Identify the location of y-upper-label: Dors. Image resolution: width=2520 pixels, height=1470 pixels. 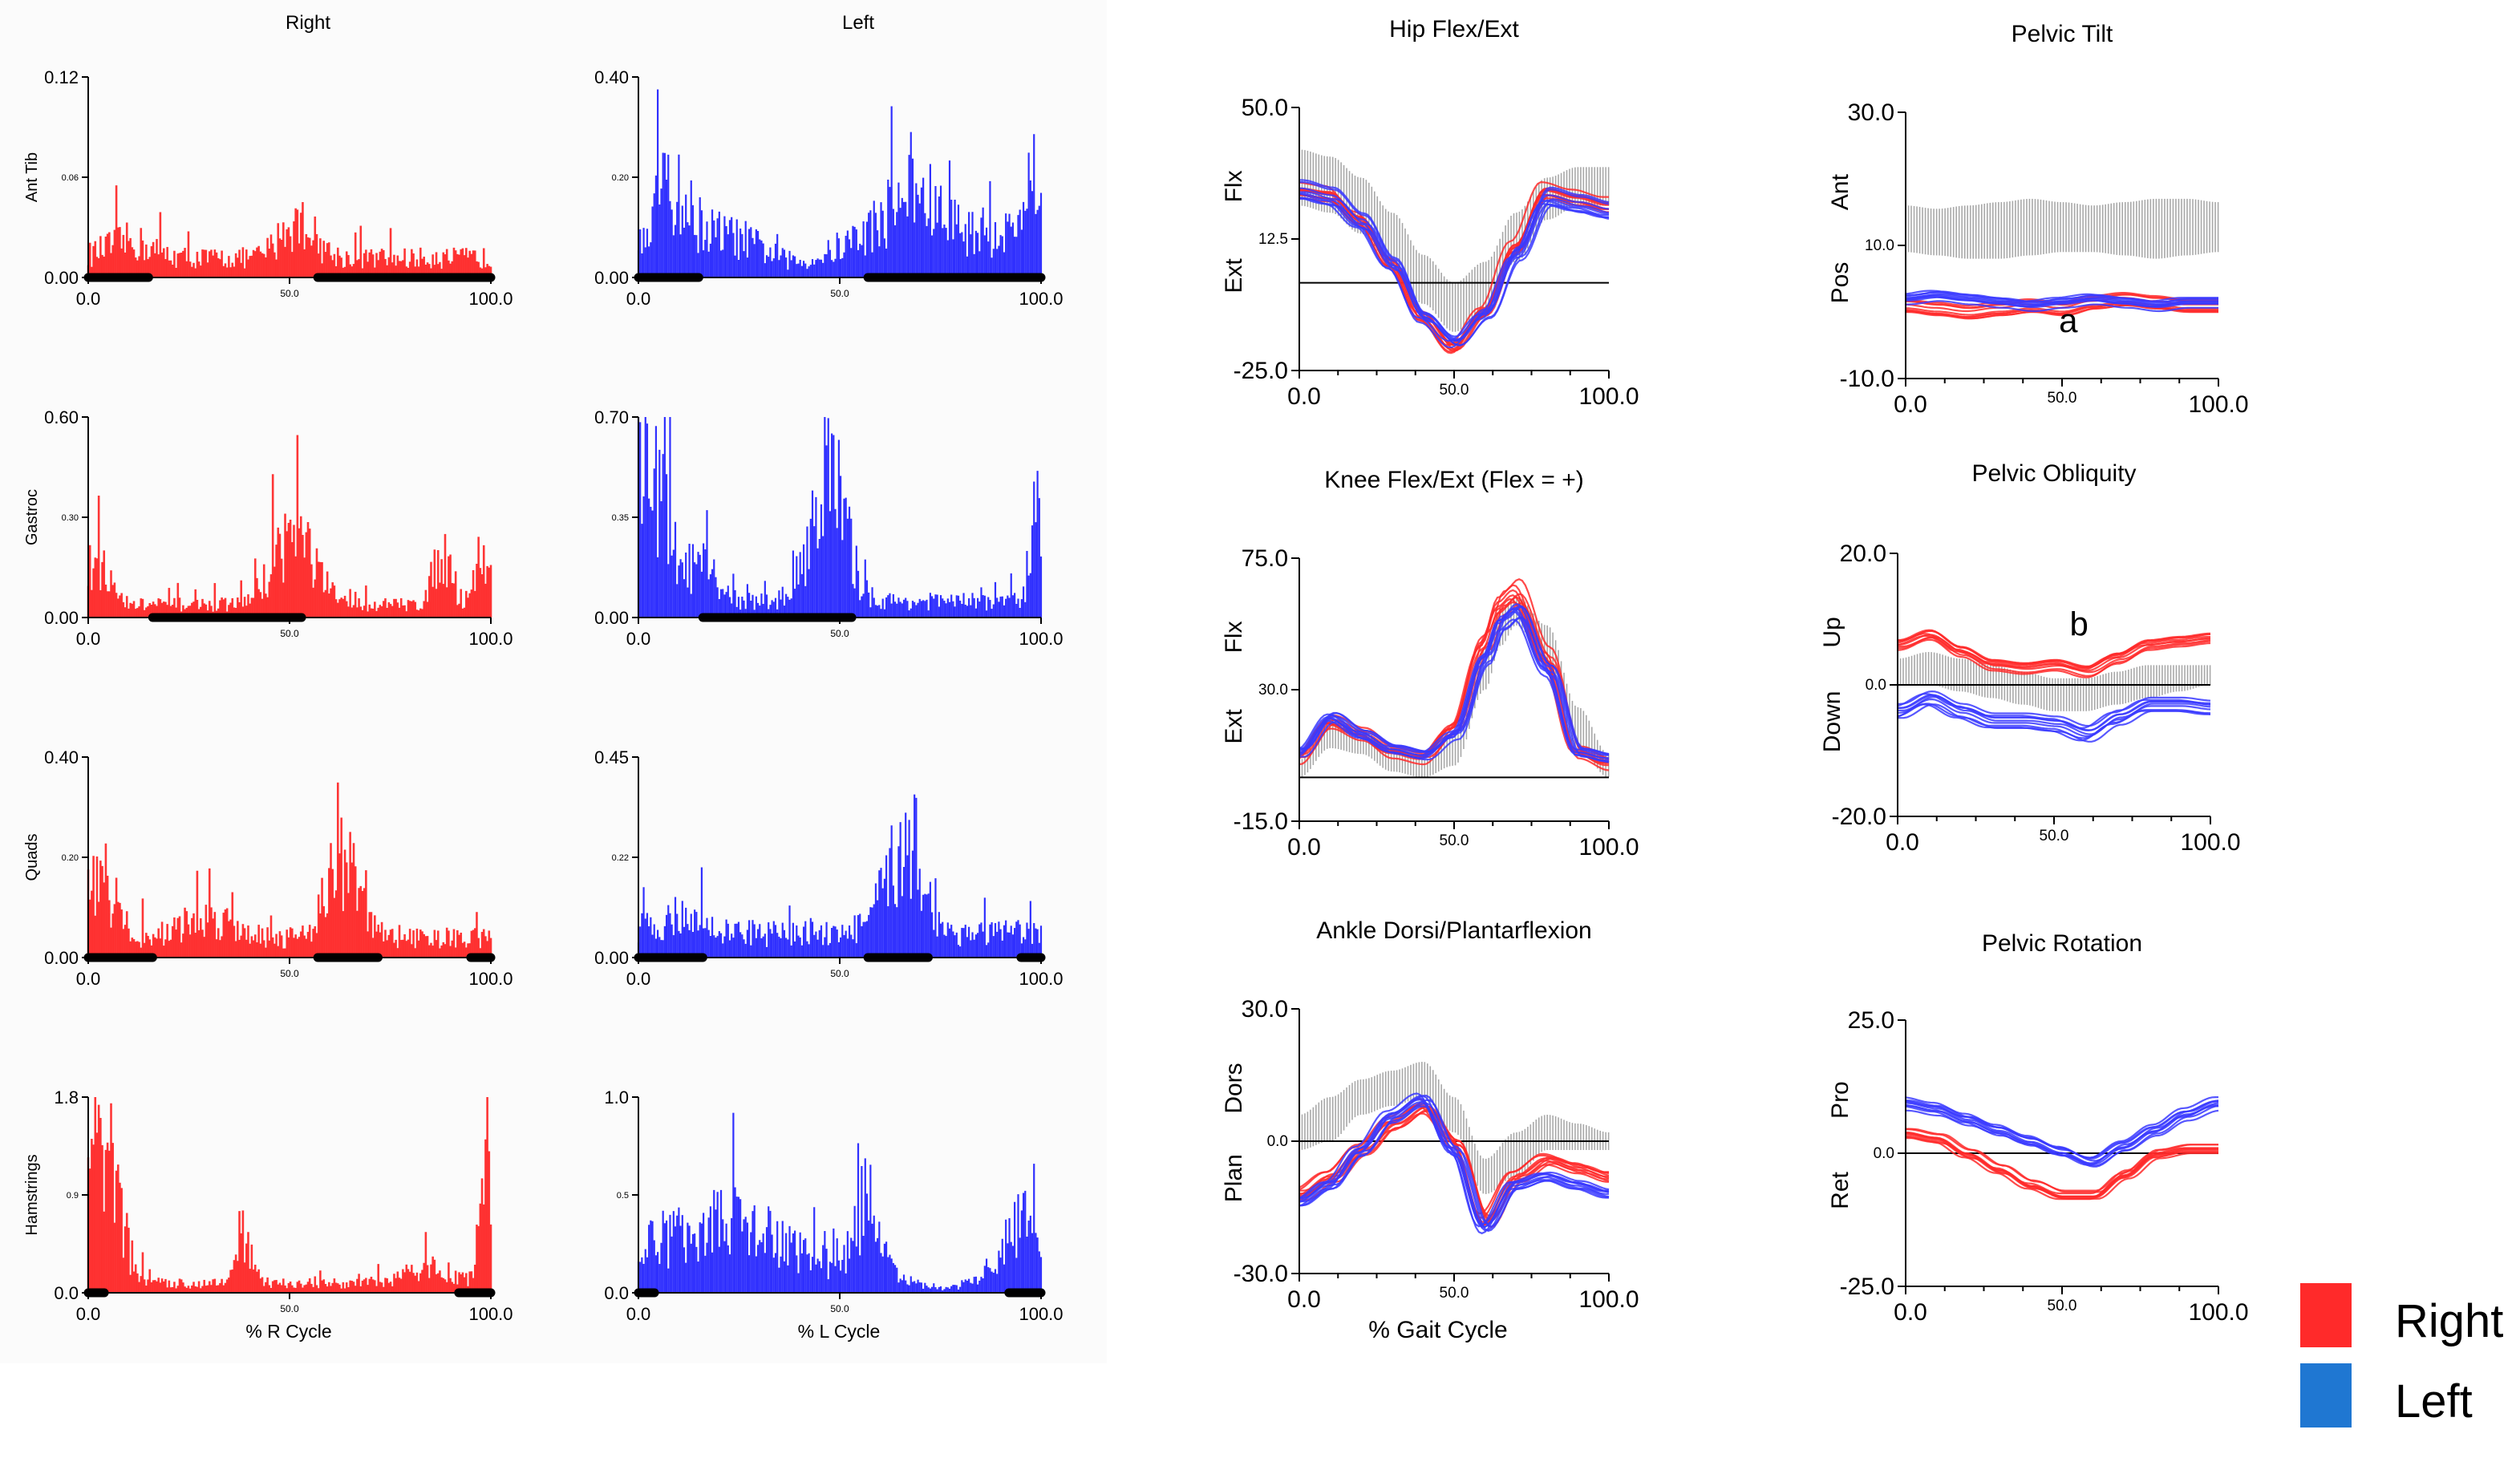
(1234, 1088).